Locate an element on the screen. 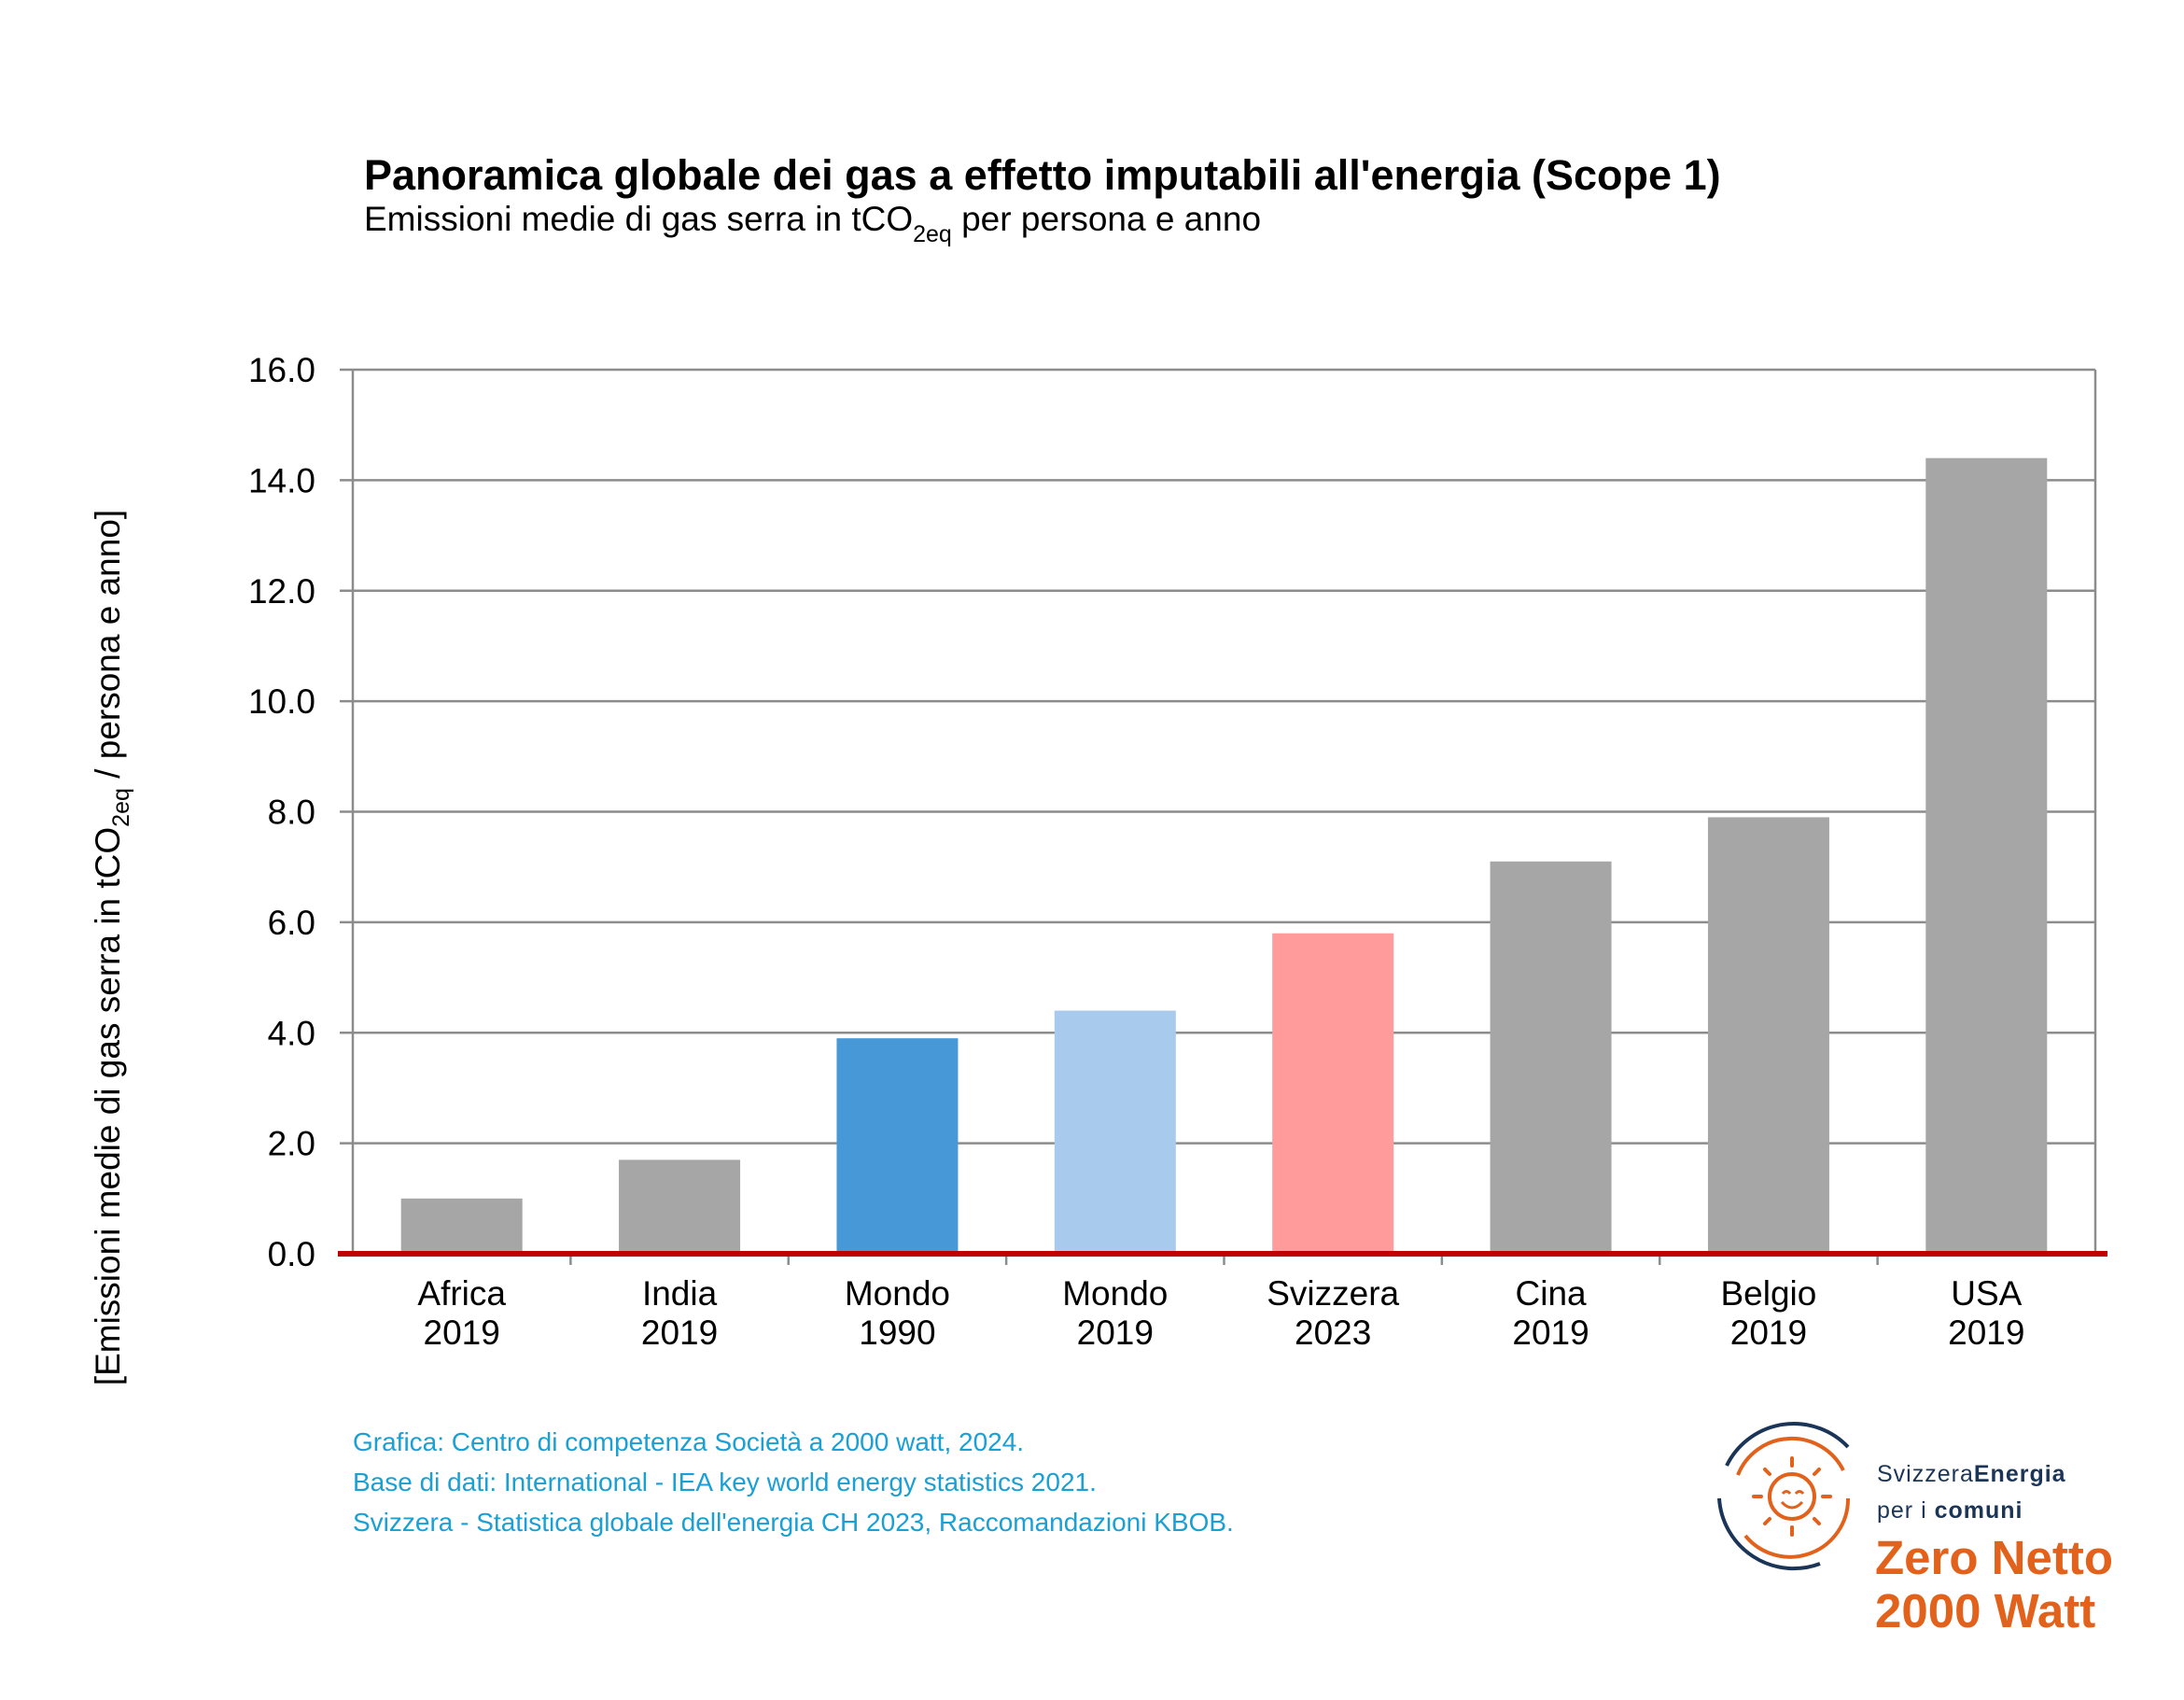 Image resolution: width=2184 pixels, height=1700 pixels. x-tick-label: India is located at coordinates (680, 1293).